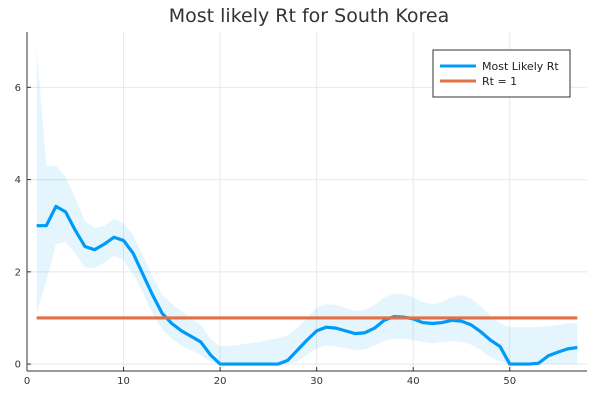 The width and height of the screenshot is (600, 400). I want to click on y-tick-label: 0, so click(18, 365).